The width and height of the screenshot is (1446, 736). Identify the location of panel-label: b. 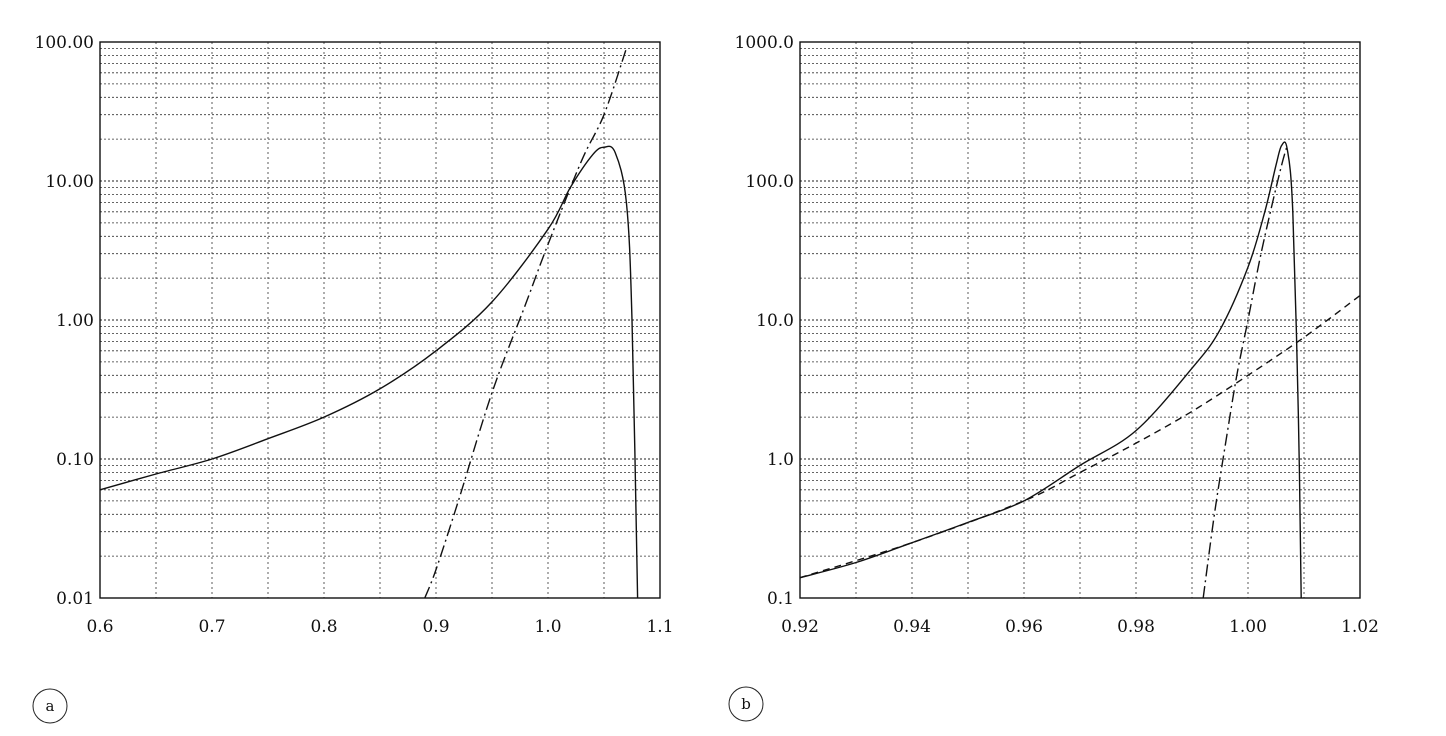
(746, 704).